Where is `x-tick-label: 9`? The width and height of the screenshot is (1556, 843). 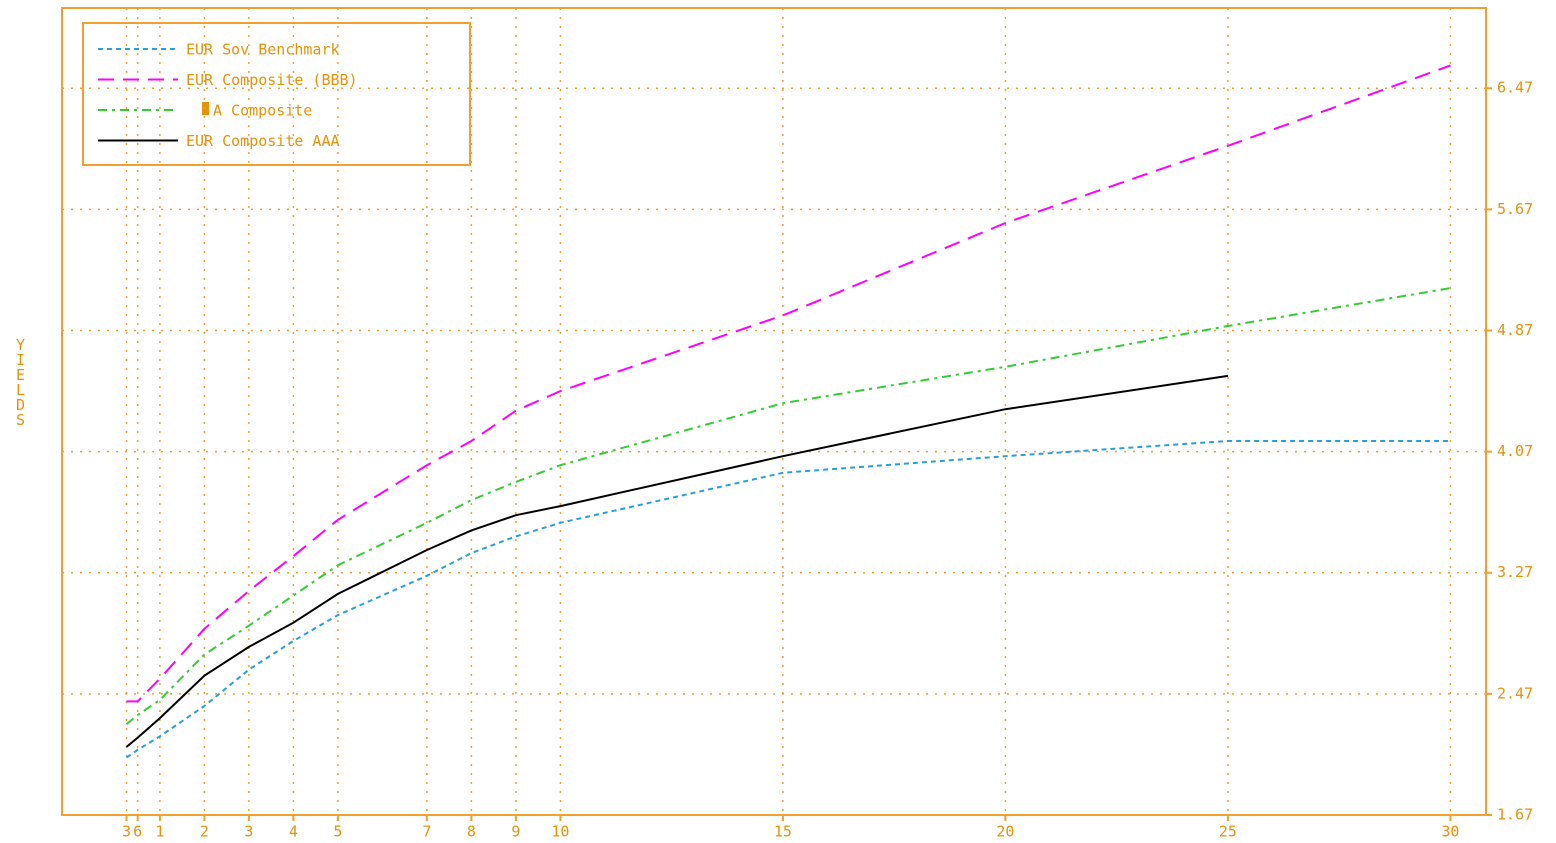
x-tick-label: 9 is located at coordinates (515, 832).